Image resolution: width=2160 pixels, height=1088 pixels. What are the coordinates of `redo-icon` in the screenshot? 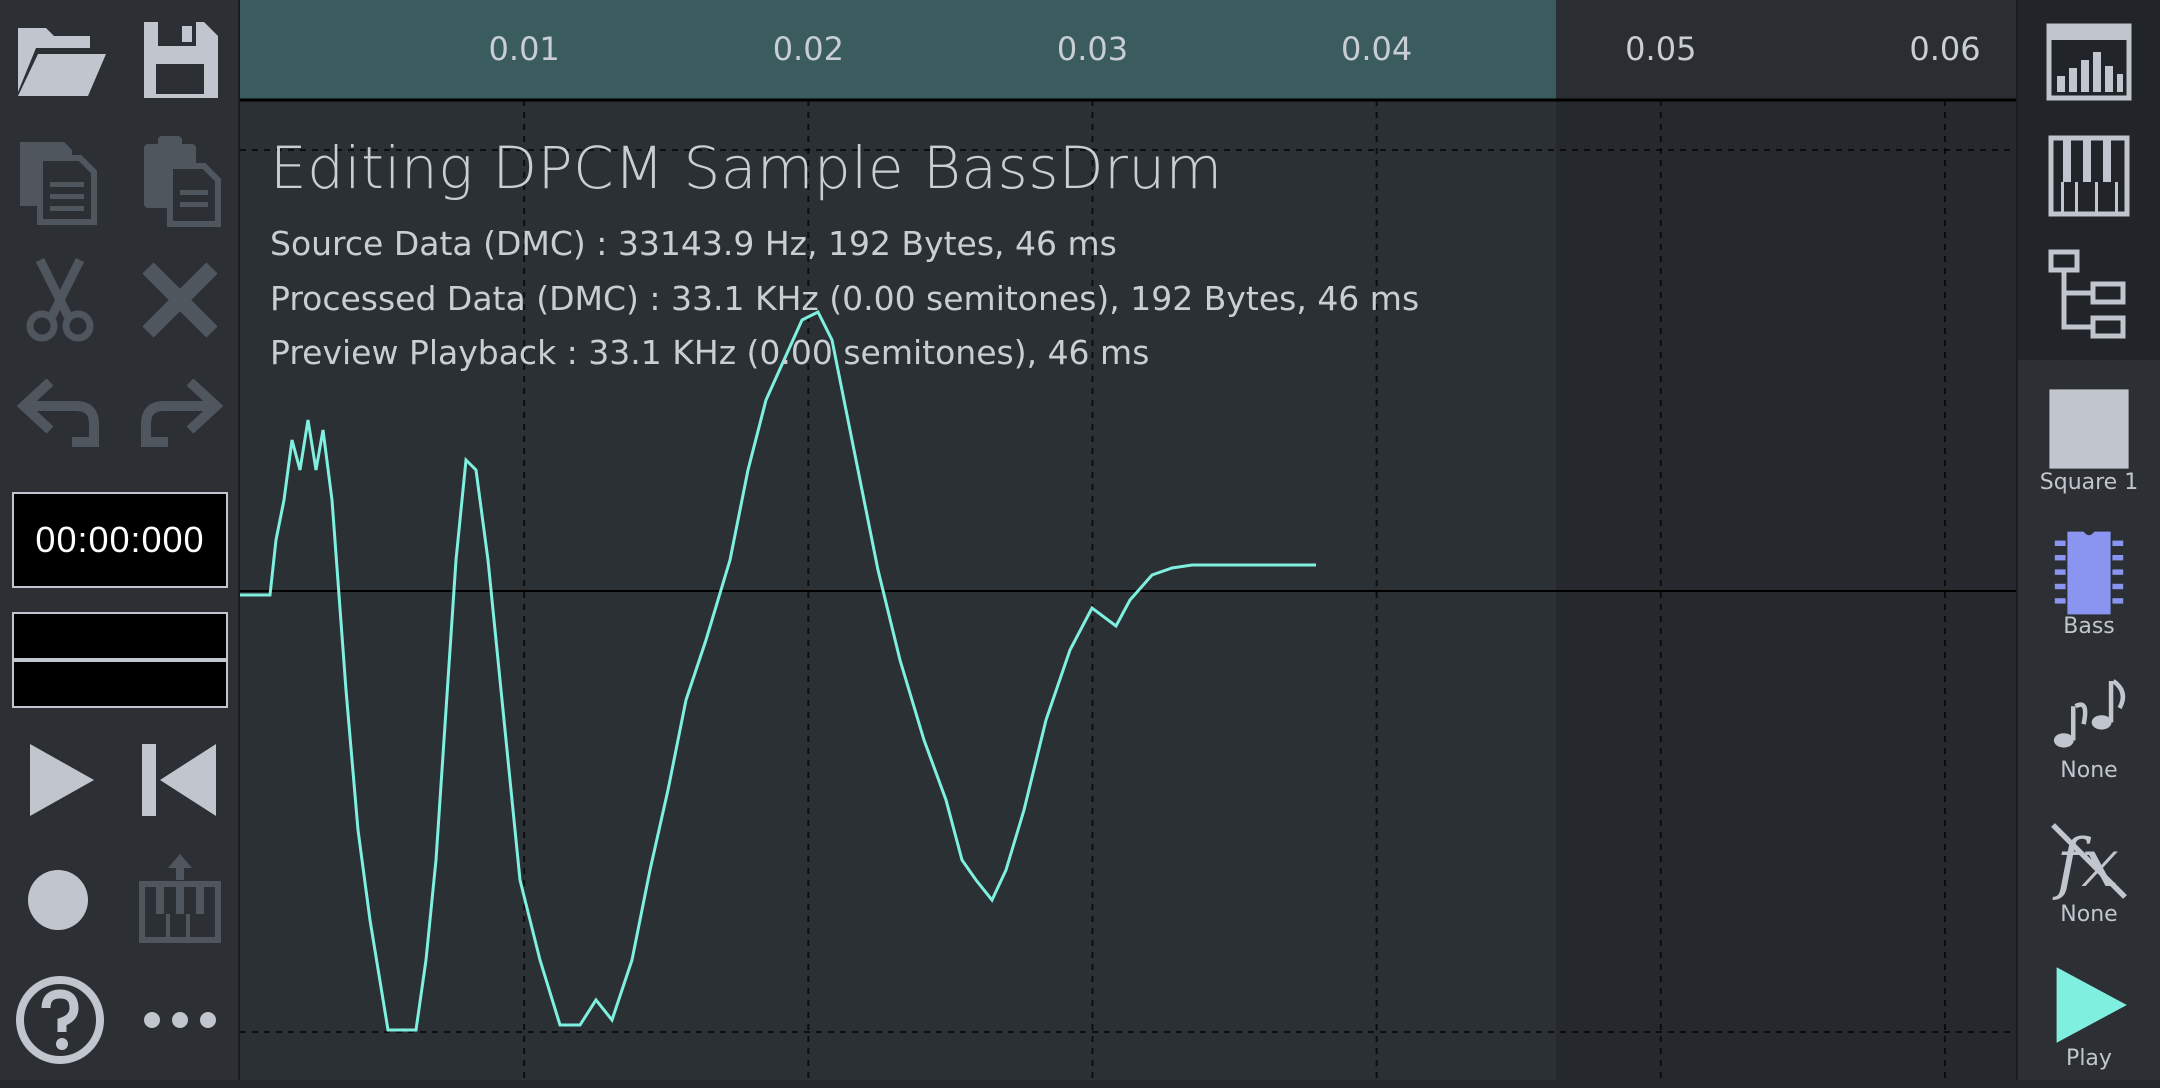 It's located at (182, 412).